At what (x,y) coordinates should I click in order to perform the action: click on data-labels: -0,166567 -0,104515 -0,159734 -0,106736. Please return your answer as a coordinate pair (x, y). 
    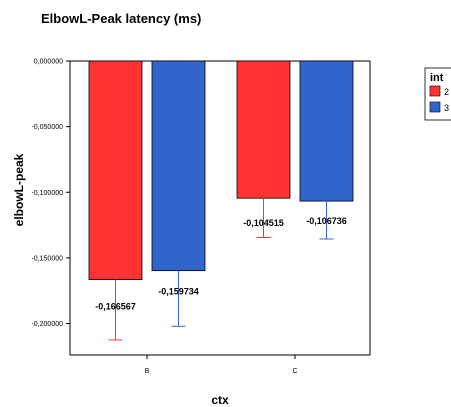
    Looking at the image, I should click on (221, 264).